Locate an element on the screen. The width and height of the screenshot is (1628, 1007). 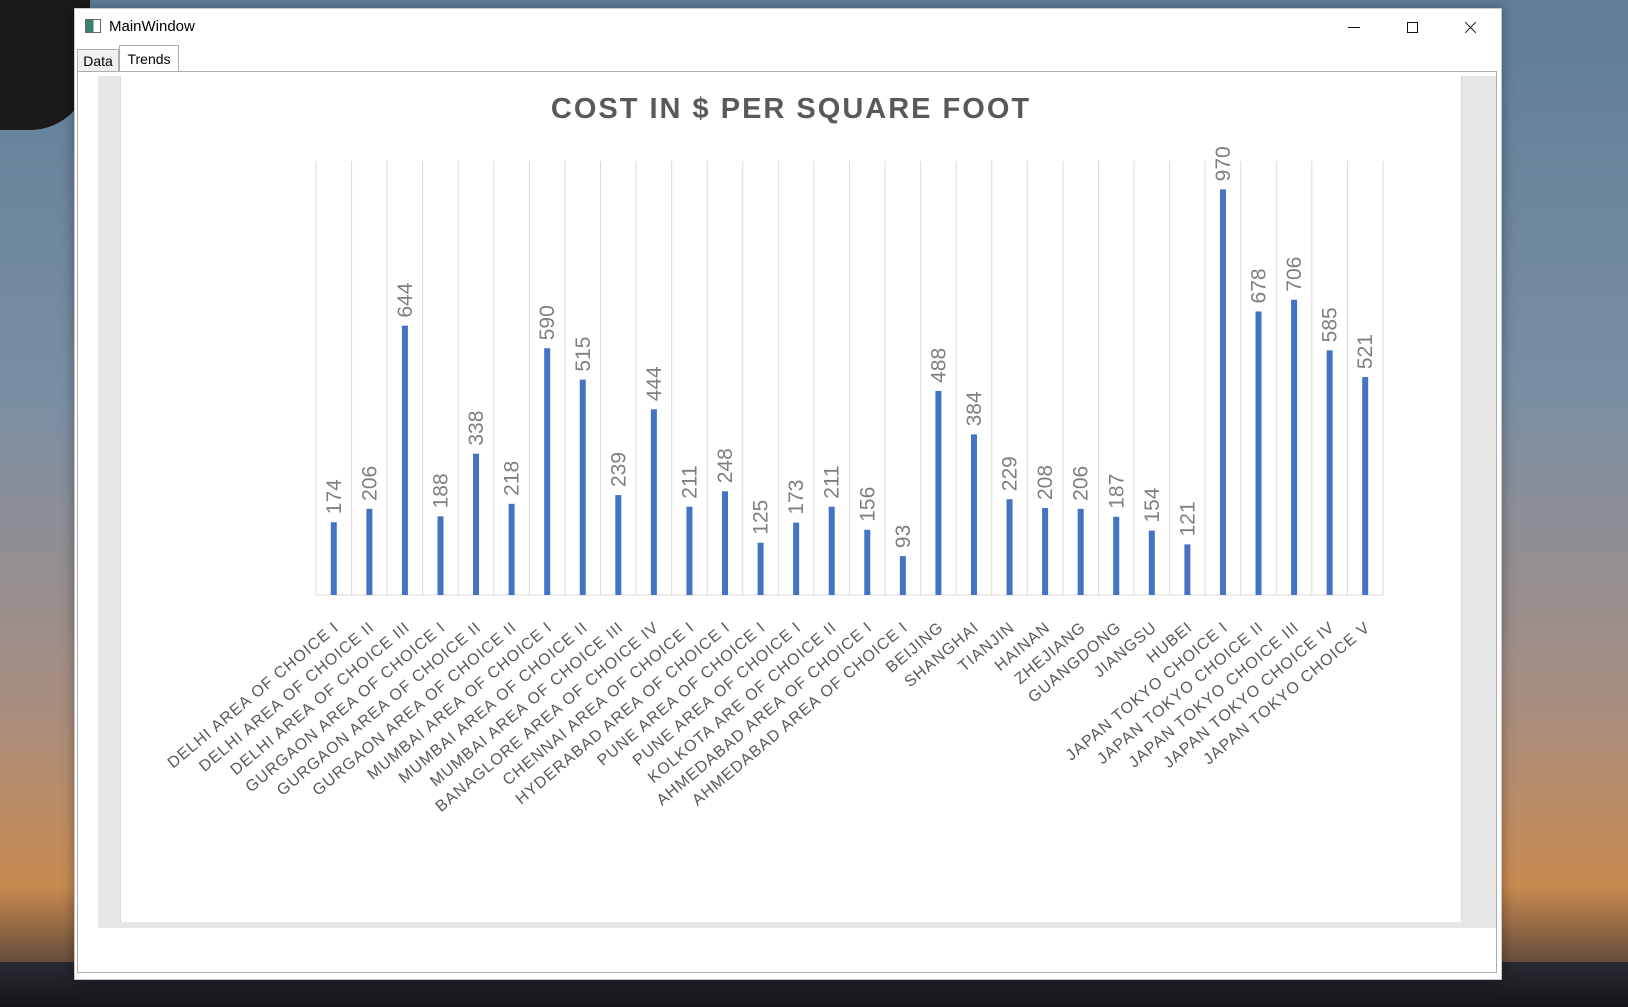
data-label: 590 is located at coordinates (547, 322).